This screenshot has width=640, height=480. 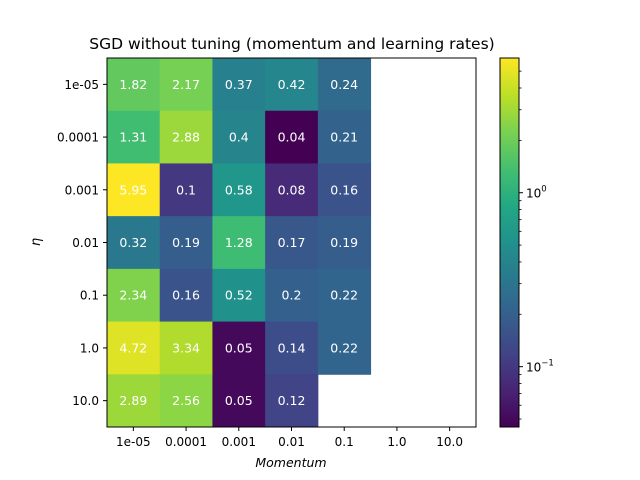 I want to click on x-tick-label: 0.1, so click(x=344, y=442).